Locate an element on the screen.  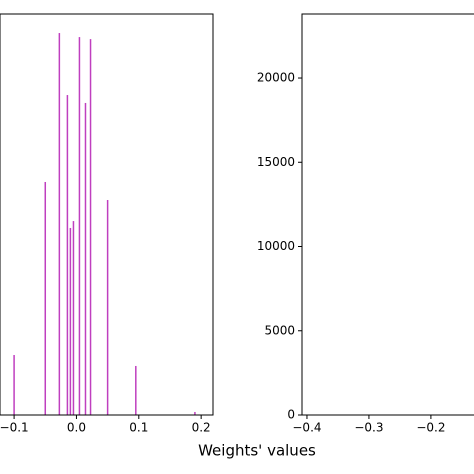
x-tick-label: −0.4 is located at coordinates (306, 428).